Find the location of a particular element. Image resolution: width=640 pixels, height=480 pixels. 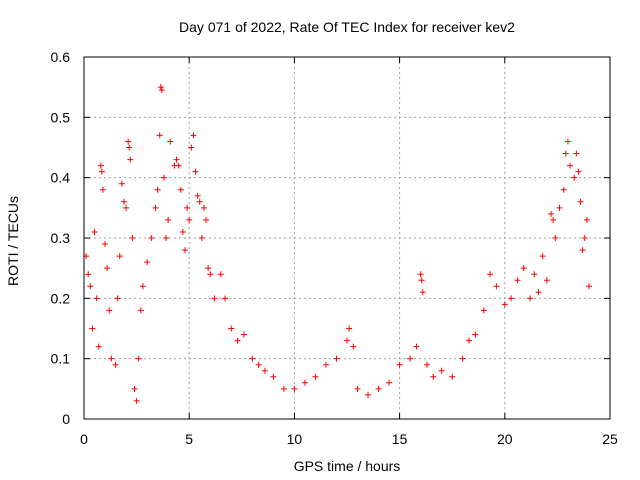

y-tick-label: 0.6 is located at coordinates (61, 57).